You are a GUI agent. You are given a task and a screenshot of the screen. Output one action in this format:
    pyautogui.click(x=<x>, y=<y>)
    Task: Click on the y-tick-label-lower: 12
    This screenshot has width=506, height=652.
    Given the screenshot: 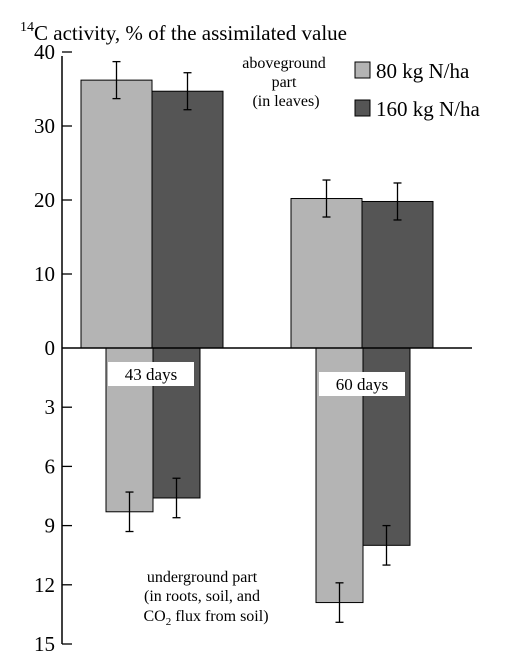 What is the action you would take?
    pyautogui.click(x=44, y=585)
    